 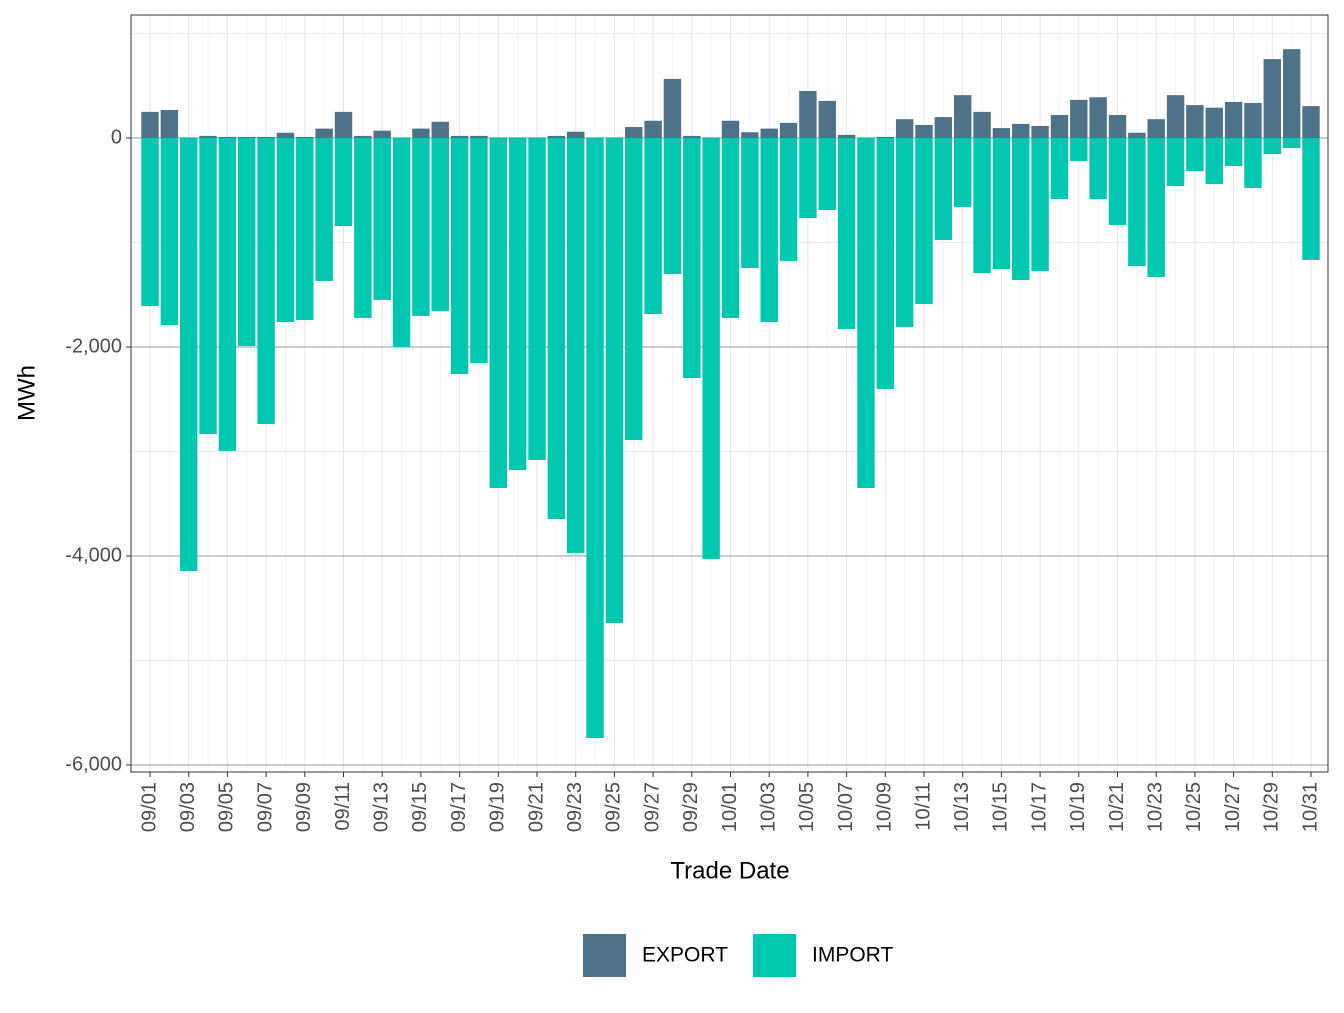 What do you see at coordinates (536, 807) in the screenshot?
I see `x-tick-label: 09/21` at bounding box center [536, 807].